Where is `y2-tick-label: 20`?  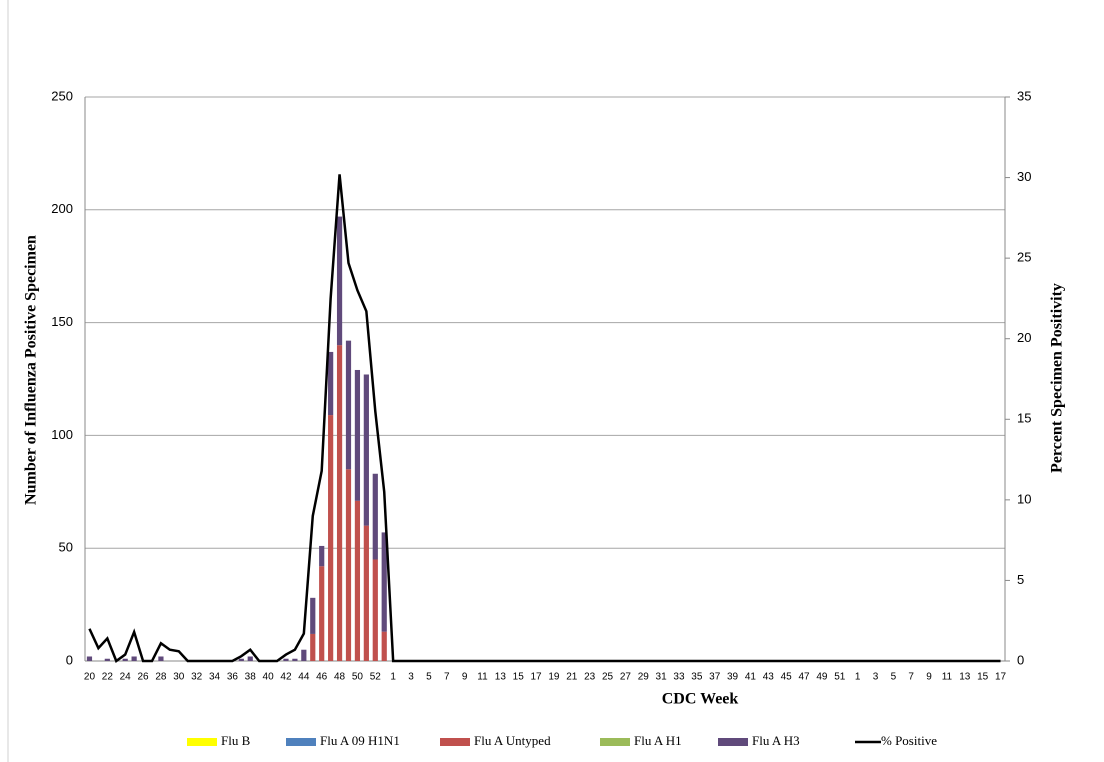 y2-tick-label: 20 is located at coordinates (1024, 337).